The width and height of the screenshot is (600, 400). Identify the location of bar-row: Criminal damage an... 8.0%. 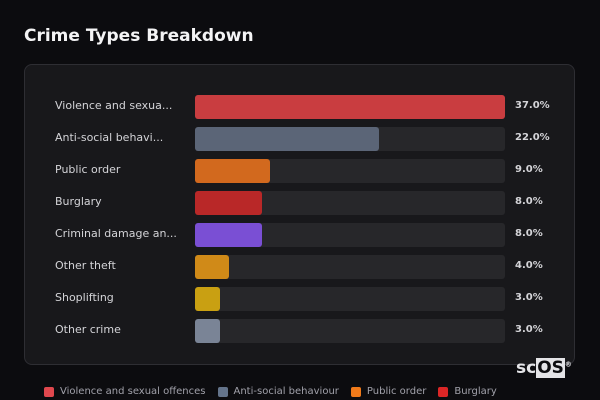
(299, 235).